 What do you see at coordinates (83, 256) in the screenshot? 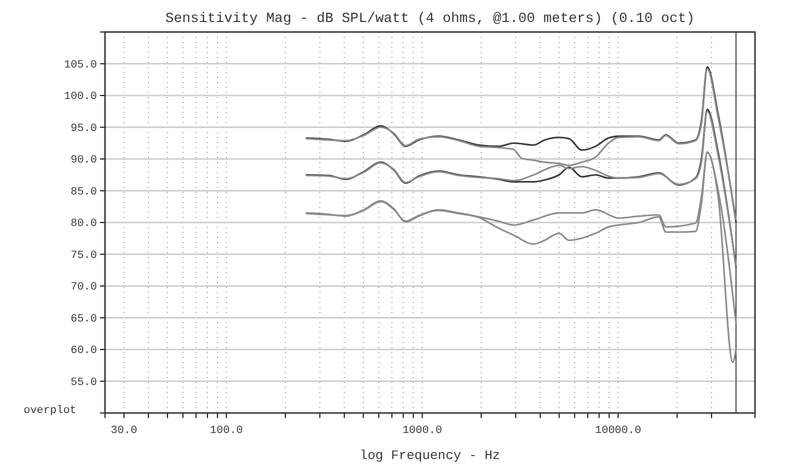
I see `y-tick-label: 75.0` at bounding box center [83, 256].